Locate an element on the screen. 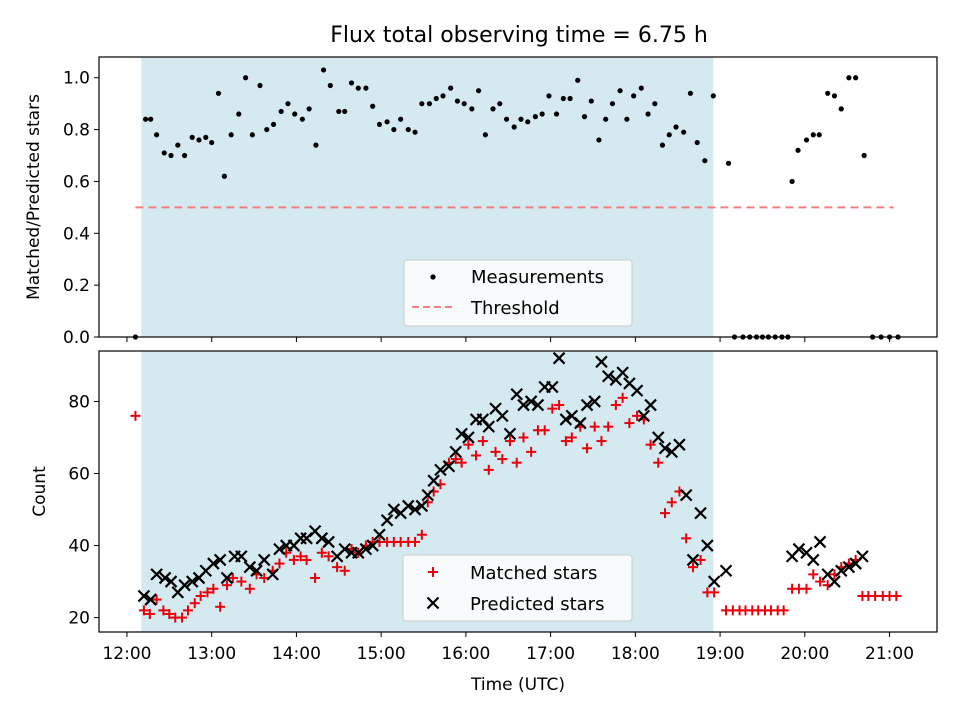  count-x-tick-label: 16:00 is located at coordinates (465, 654).